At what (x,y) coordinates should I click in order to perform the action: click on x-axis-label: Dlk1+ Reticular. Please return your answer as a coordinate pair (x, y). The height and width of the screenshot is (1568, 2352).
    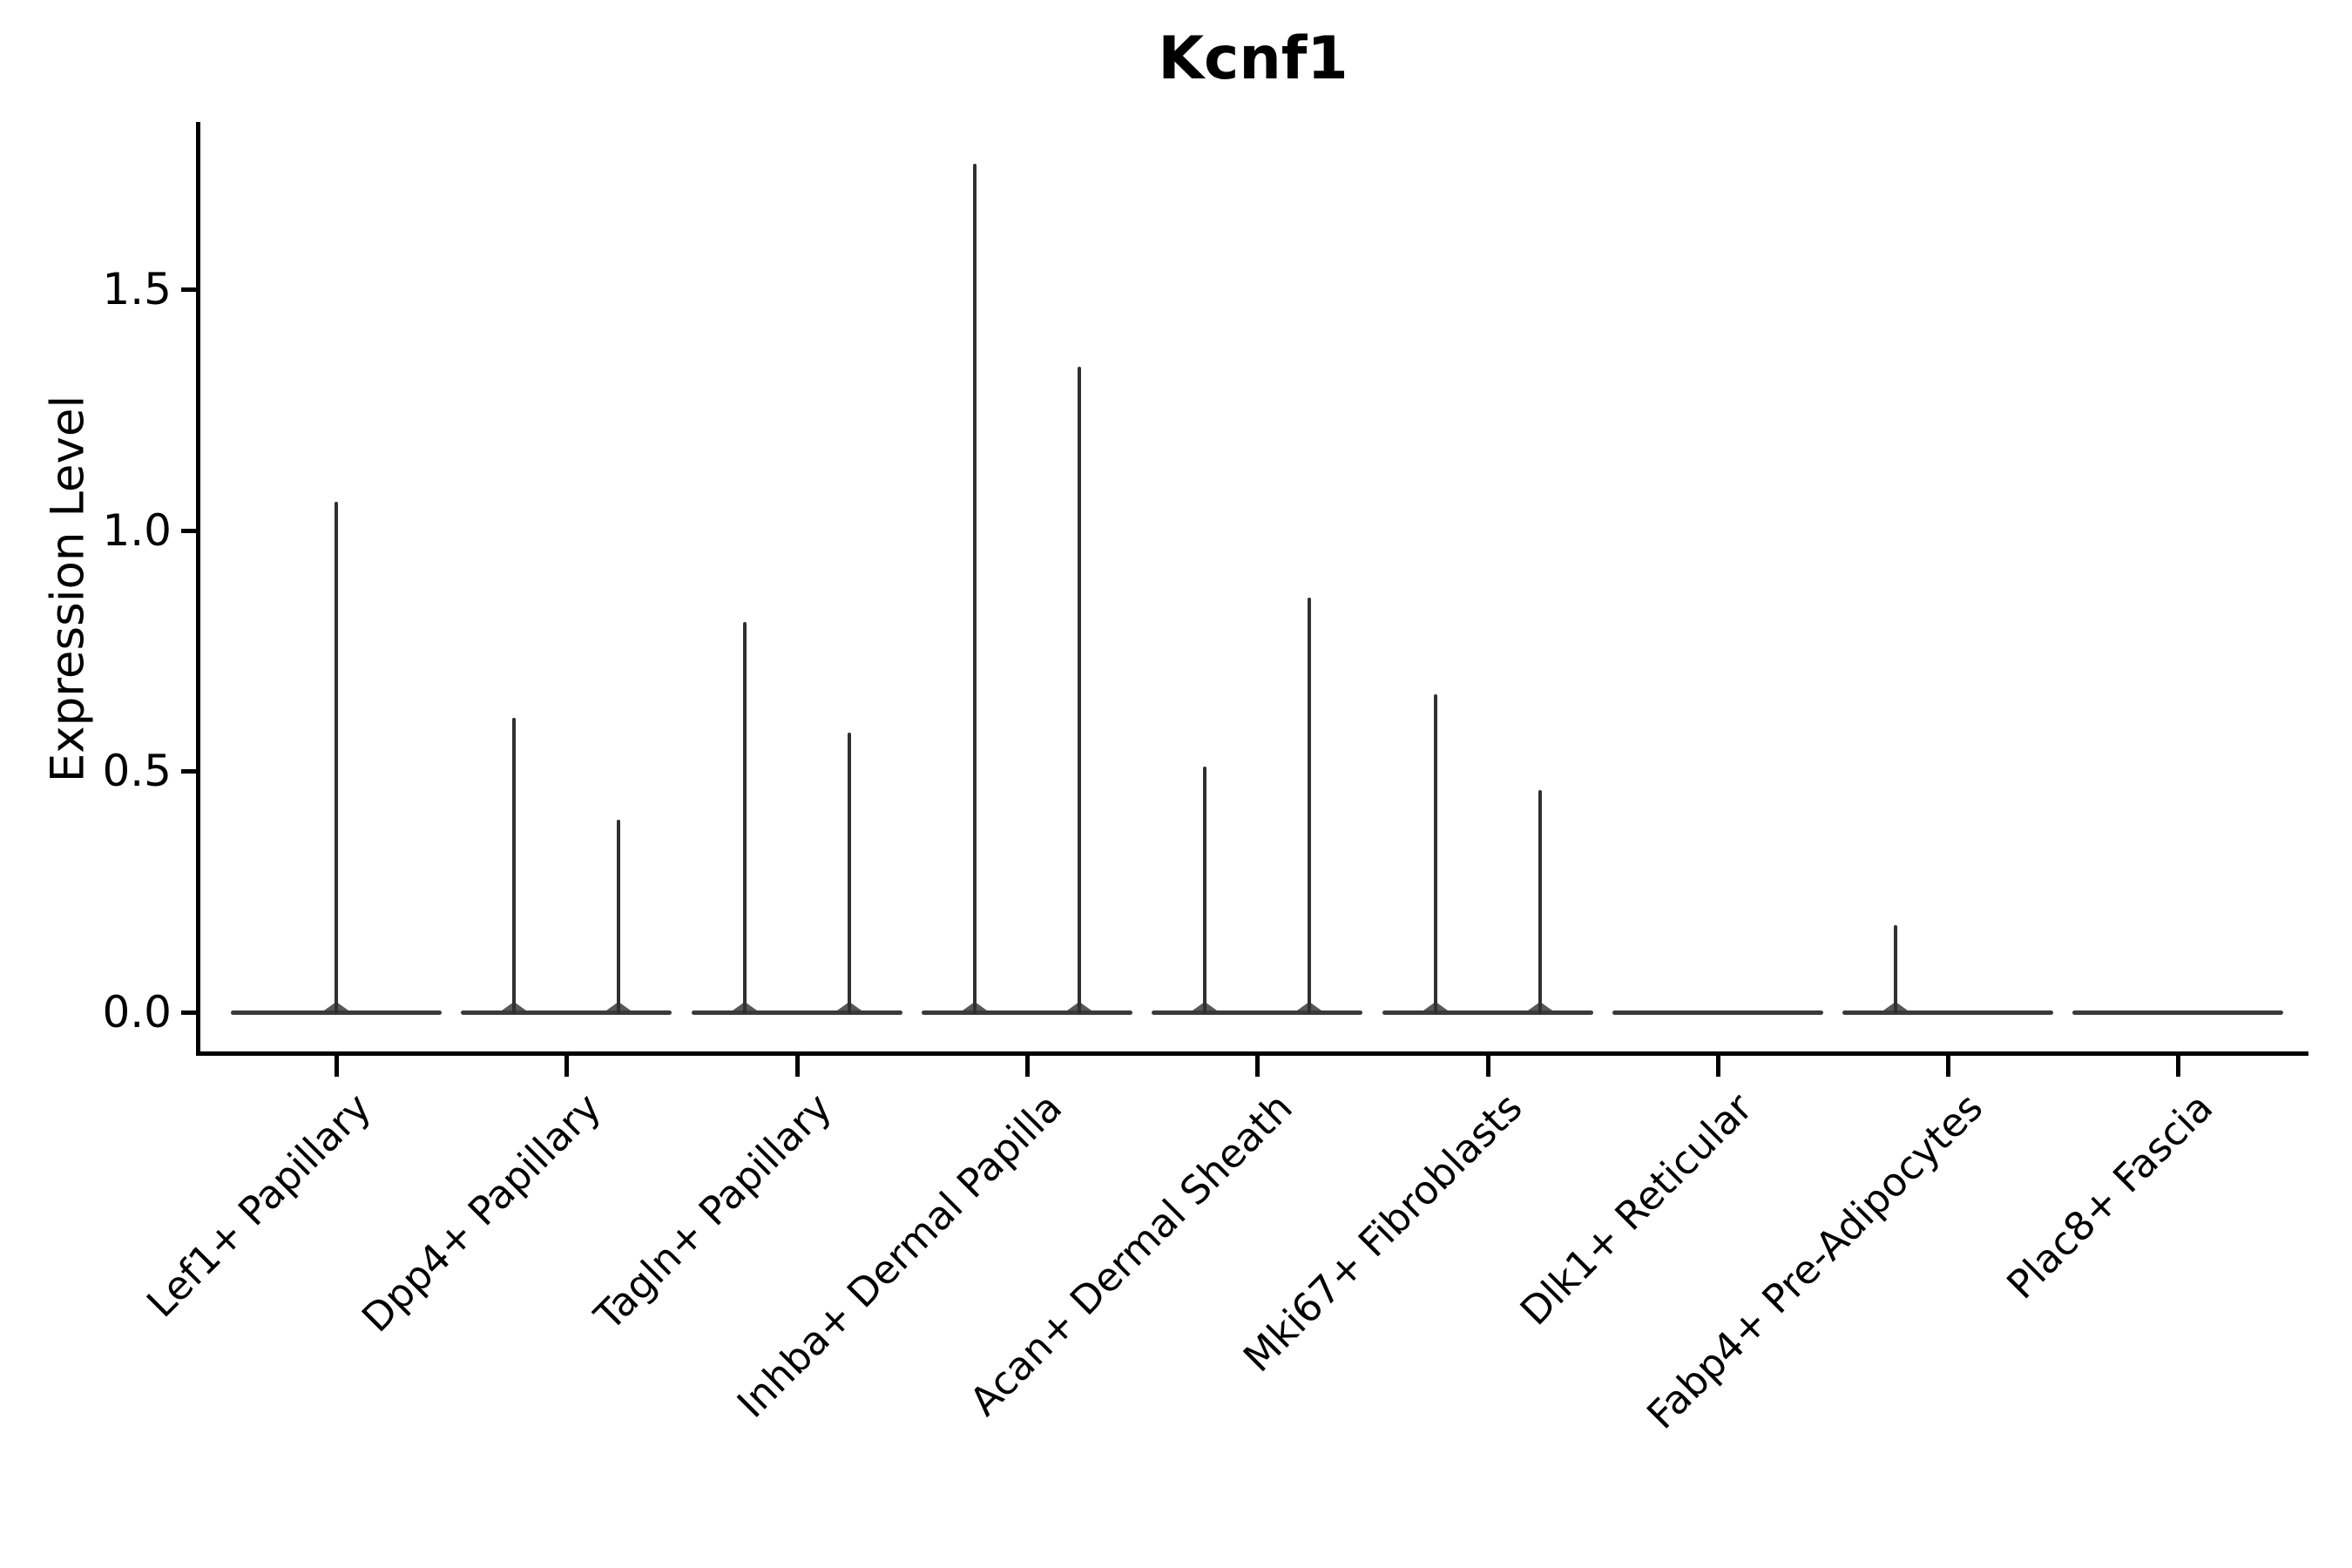
    Looking at the image, I should click on (1636, 1209).